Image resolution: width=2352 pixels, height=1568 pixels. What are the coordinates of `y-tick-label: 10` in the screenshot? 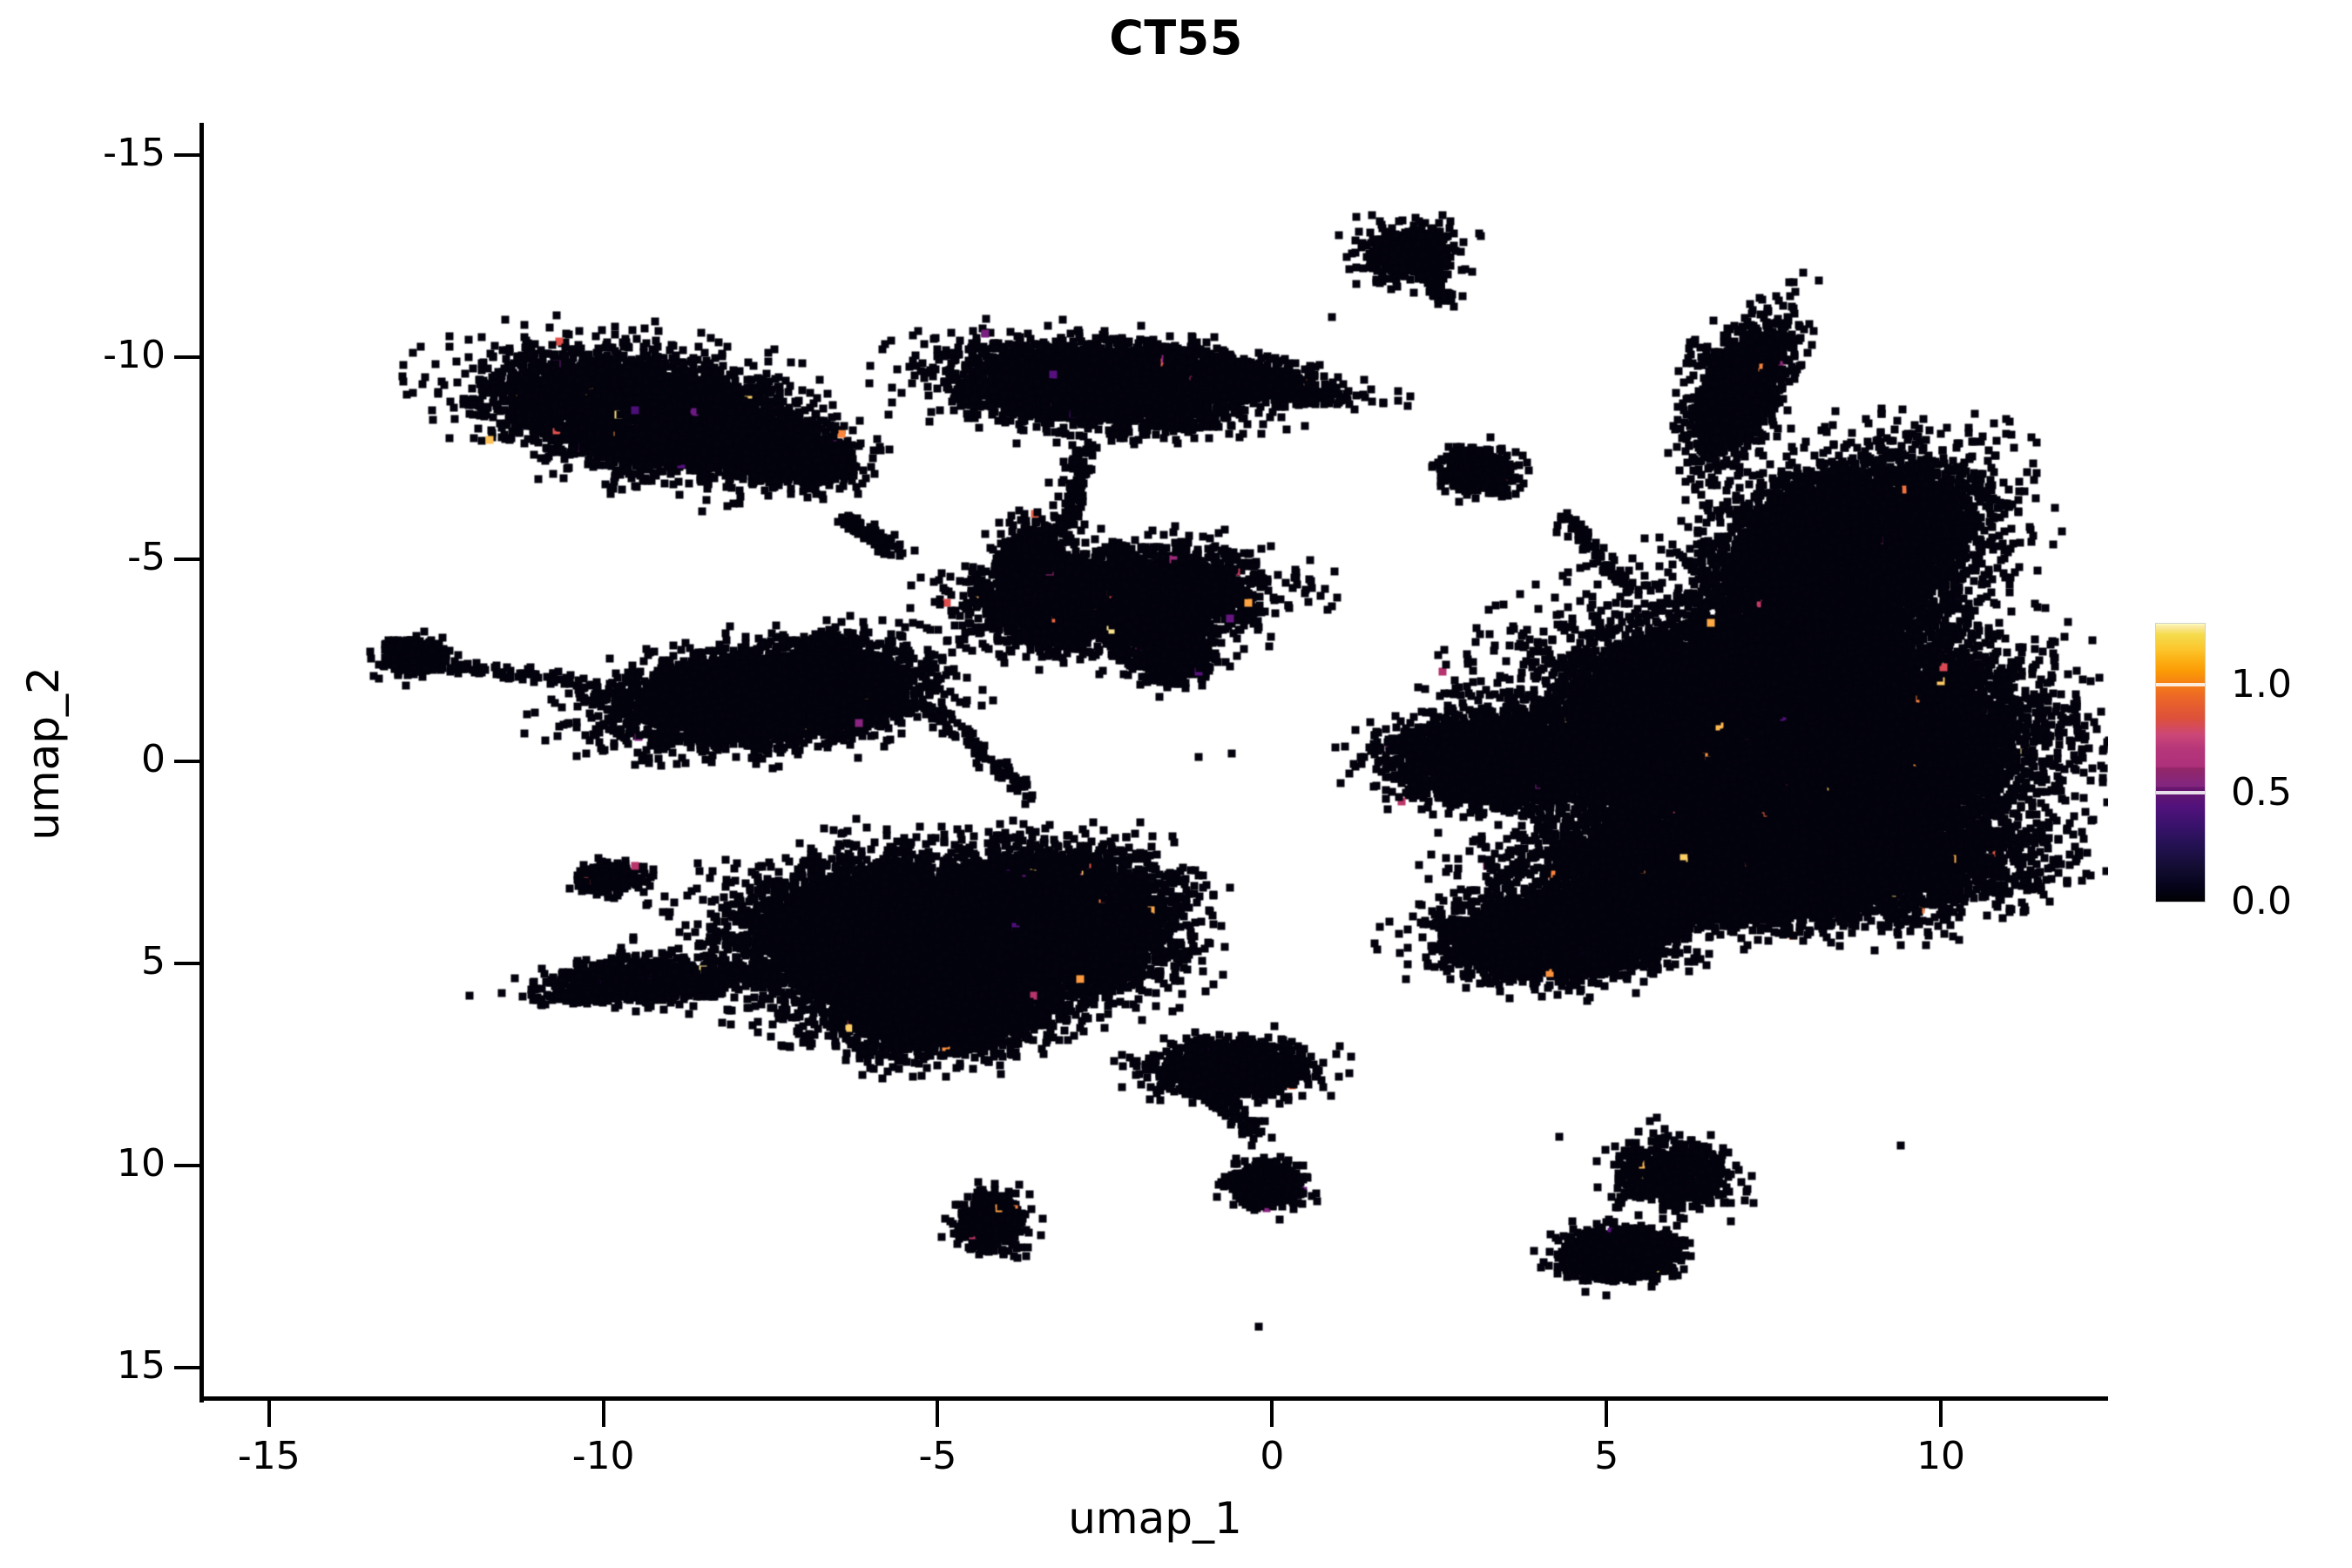 It's located at (141, 1163).